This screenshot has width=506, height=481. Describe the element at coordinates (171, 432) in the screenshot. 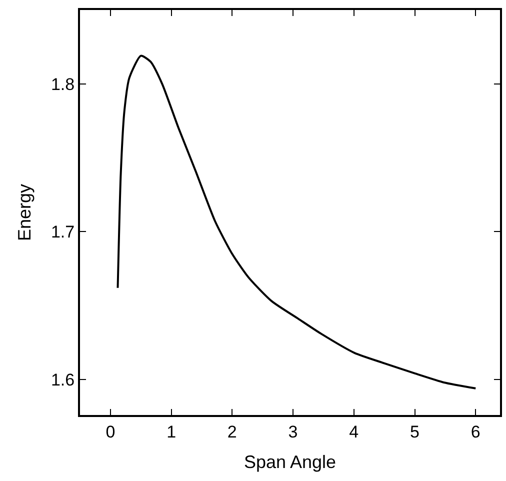

I see `x-tick-label: 1` at that location.